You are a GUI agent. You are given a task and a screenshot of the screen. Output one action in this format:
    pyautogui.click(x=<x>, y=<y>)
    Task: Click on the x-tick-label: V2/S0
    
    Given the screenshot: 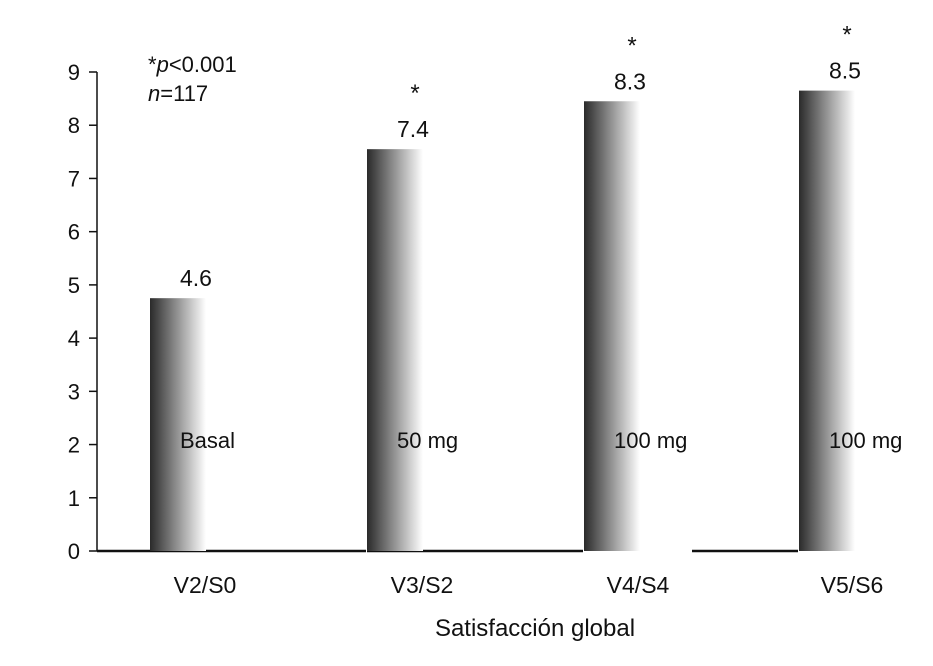 What is the action you would take?
    pyautogui.click(x=205, y=585)
    